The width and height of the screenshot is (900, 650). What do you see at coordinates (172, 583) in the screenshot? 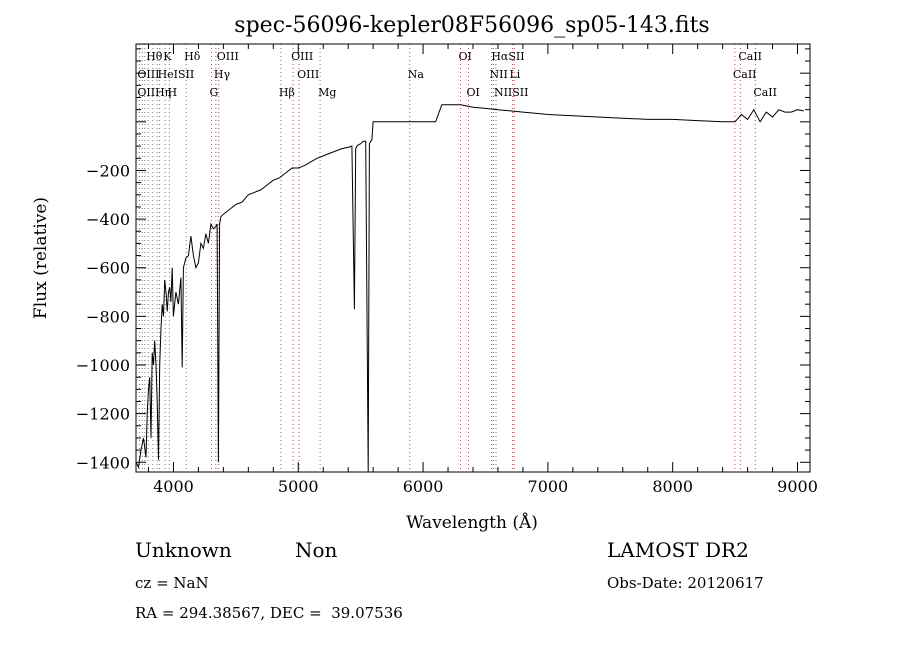
I see `cz-label: cz = NaN` at bounding box center [172, 583].